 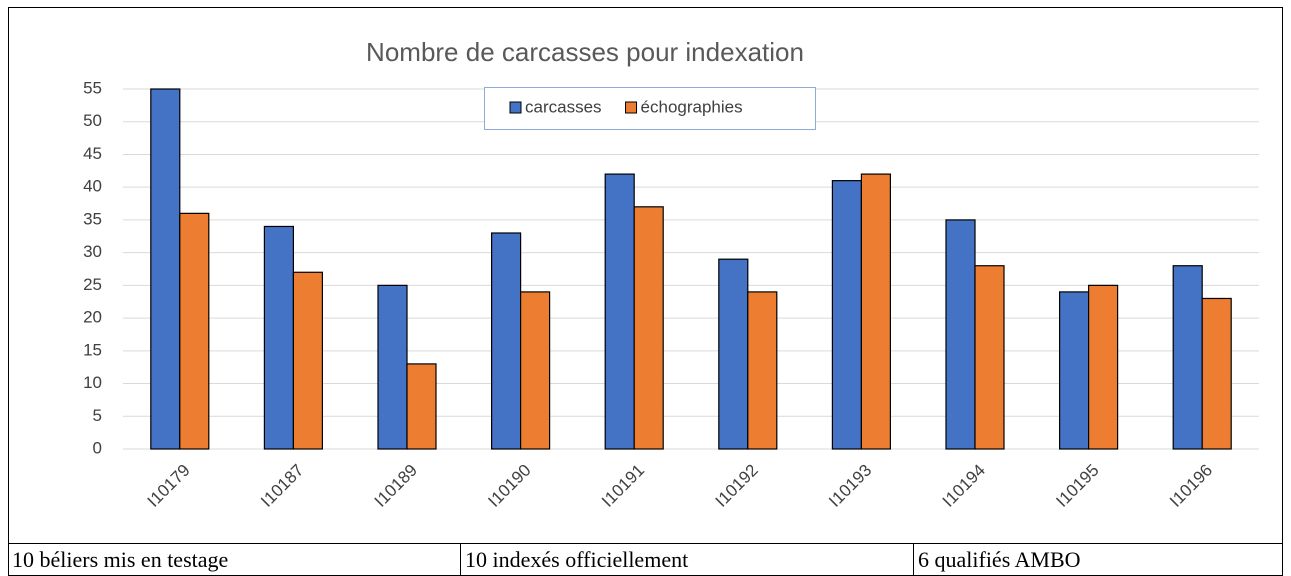 What do you see at coordinates (92, 317) in the screenshot?
I see `y-tick-label: 20` at bounding box center [92, 317].